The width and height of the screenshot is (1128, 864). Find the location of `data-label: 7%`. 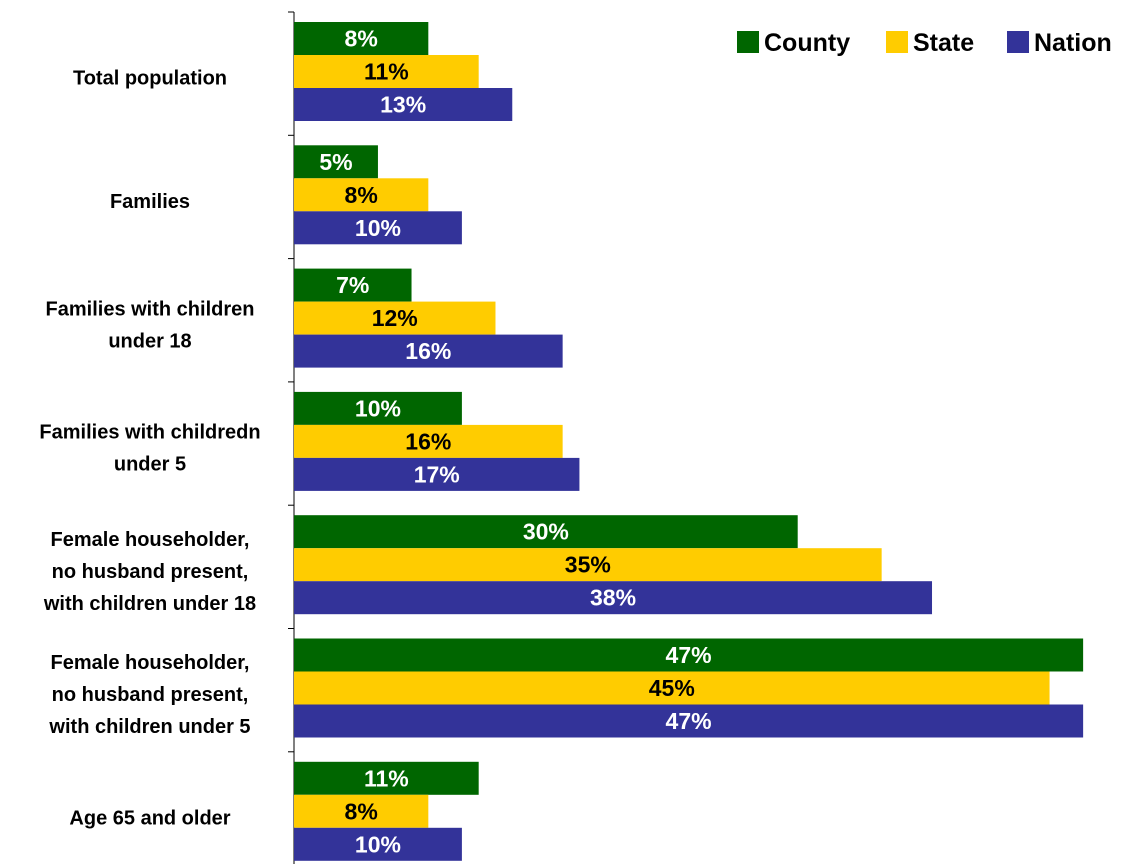

data-label: 7% is located at coordinates (352, 285).